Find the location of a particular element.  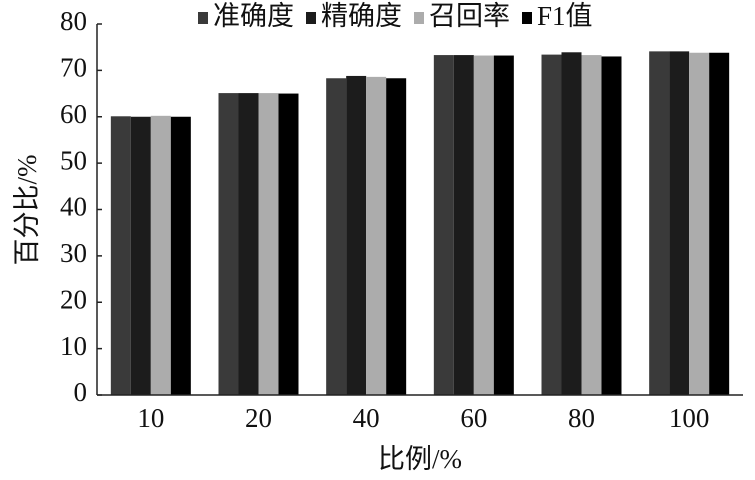

y-tick-label: 20 is located at coordinates (73, 299).